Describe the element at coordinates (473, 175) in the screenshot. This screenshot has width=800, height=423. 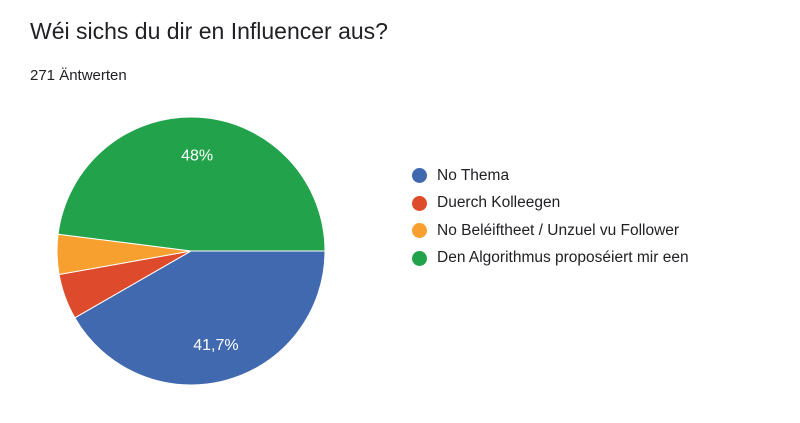
I see `legend-label: No Thema` at that location.